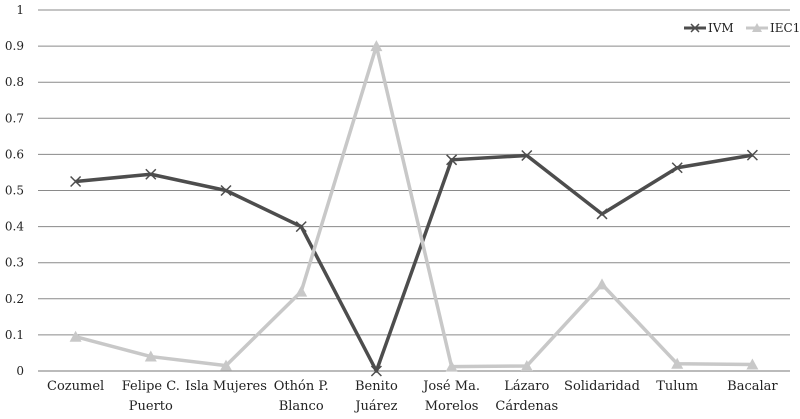 Image resolution: width=800 pixels, height=419 pixels. I want to click on x-category-label: Blanco, so click(301, 406).